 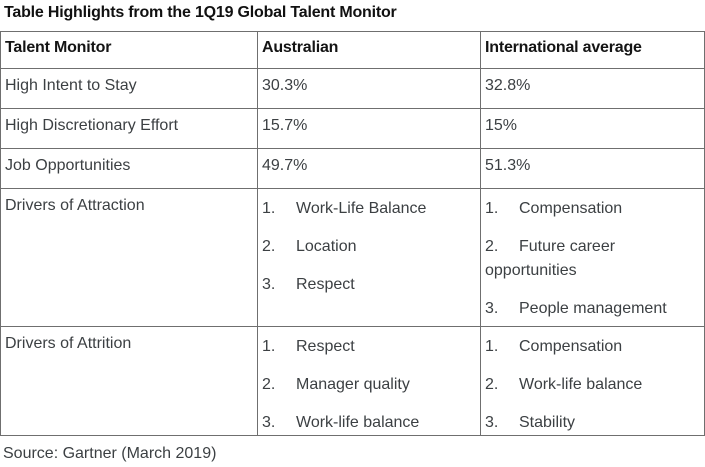 What do you see at coordinates (129, 128) in the screenshot?
I see `row-label: High Discretionary Effort` at bounding box center [129, 128].